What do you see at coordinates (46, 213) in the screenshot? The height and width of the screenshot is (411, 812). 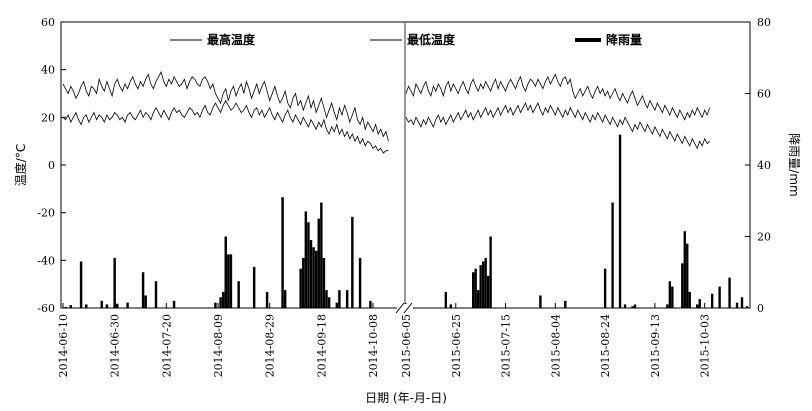 I see `y-tick-label: -20` at bounding box center [46, 213].